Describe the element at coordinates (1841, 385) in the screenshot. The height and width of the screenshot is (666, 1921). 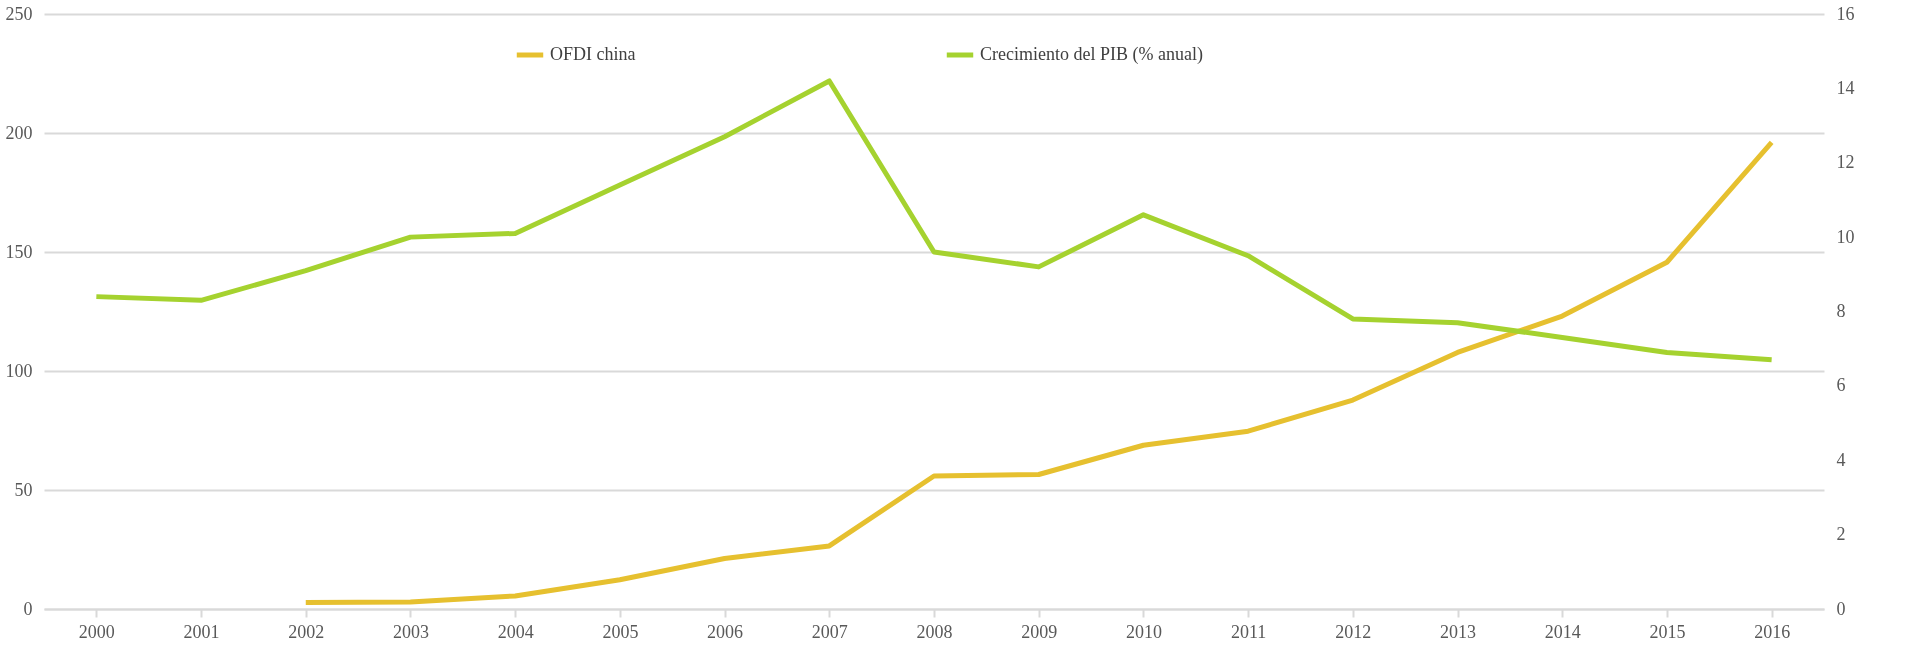
I see `y2-tick-label: 6` at that location.